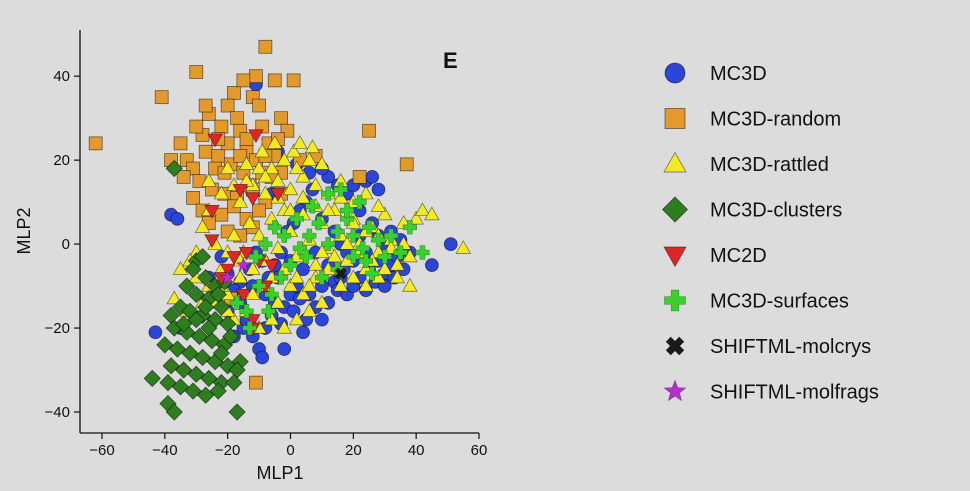  Describe the element at coordinates (776, 211) in the screenshot. I see `legend-label: MC3D-clusters` at that location.